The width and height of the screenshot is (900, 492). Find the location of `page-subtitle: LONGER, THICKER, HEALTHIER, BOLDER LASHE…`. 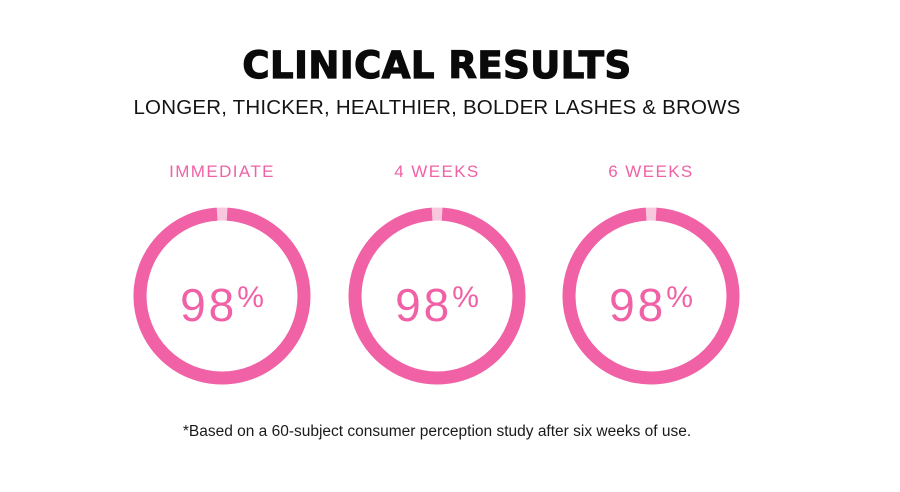

page-subtitle: LONGER, THICKER, HEALTHIER, BOLDER LASHE… is located at coordinates (437, 107).